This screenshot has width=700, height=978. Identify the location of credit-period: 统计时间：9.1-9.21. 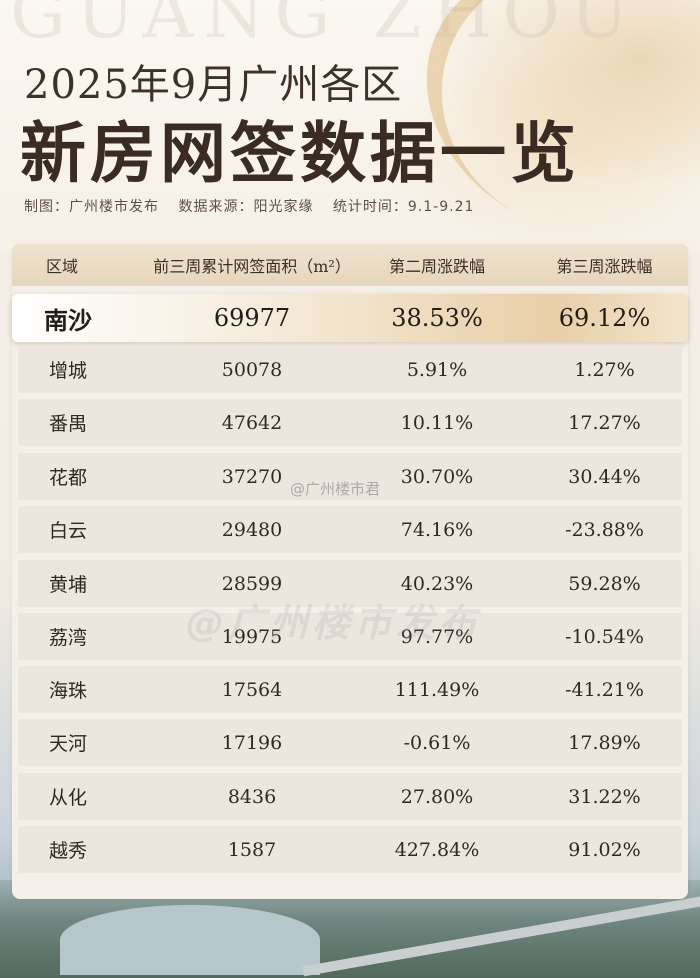
(403, 207).